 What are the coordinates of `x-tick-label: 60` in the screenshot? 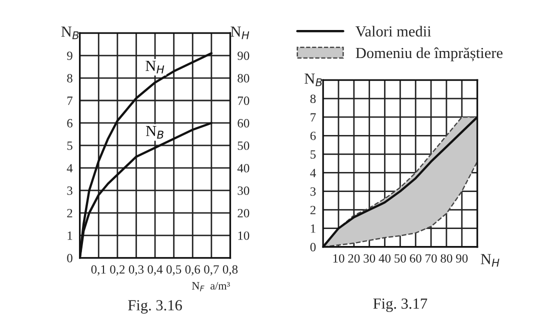 It's located at (416, 258).